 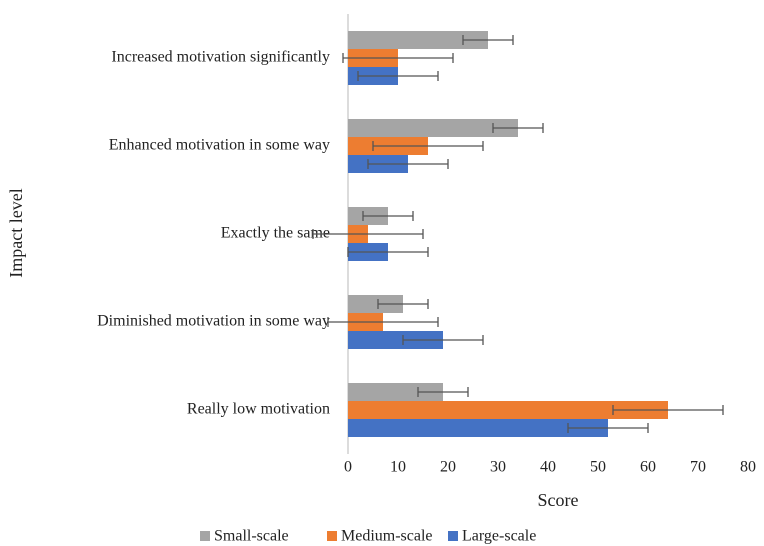 I want to click on x-axis-label: Score, so click(x=558, y=500).